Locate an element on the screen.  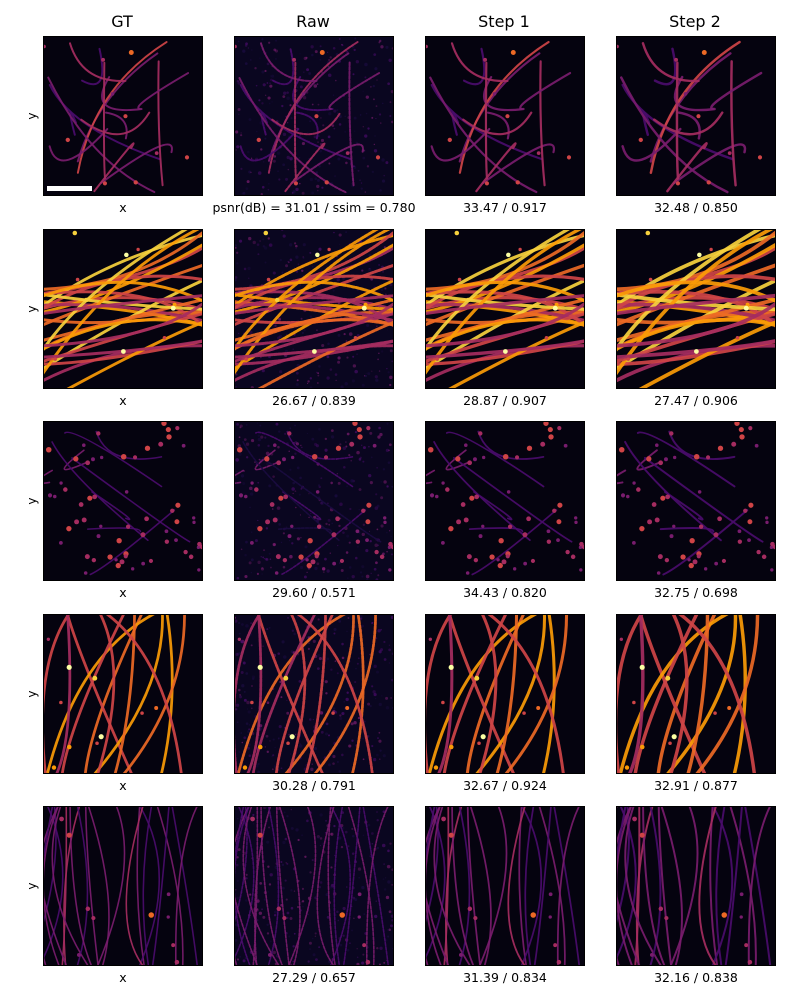
metric-caption: 32.16 / 0.838 is located at coordinates (683, 978).